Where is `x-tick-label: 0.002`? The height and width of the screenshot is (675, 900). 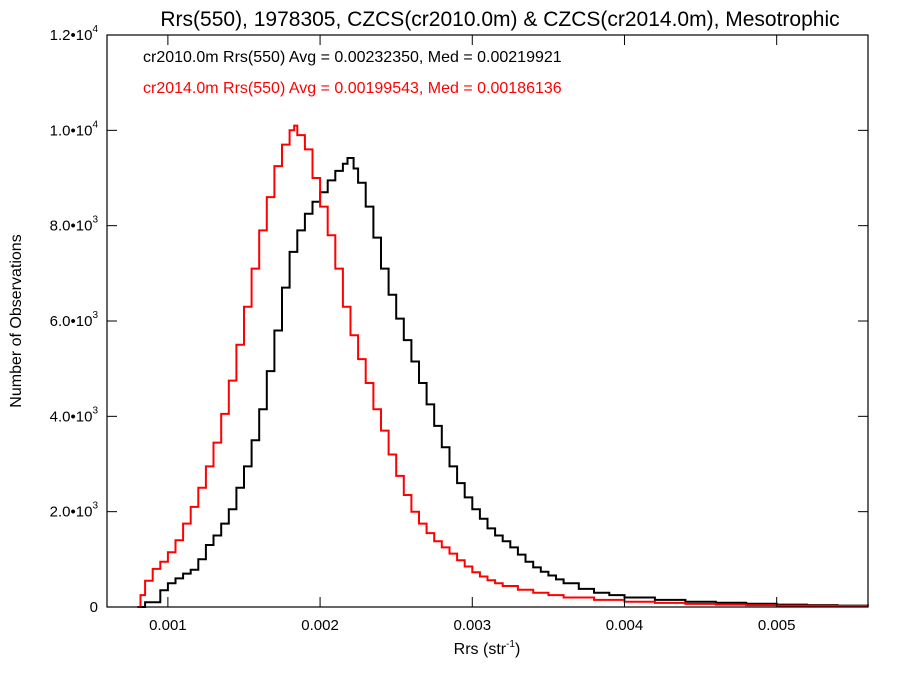 x-tick-label: 0.002 is located at coordinates (320, 625).